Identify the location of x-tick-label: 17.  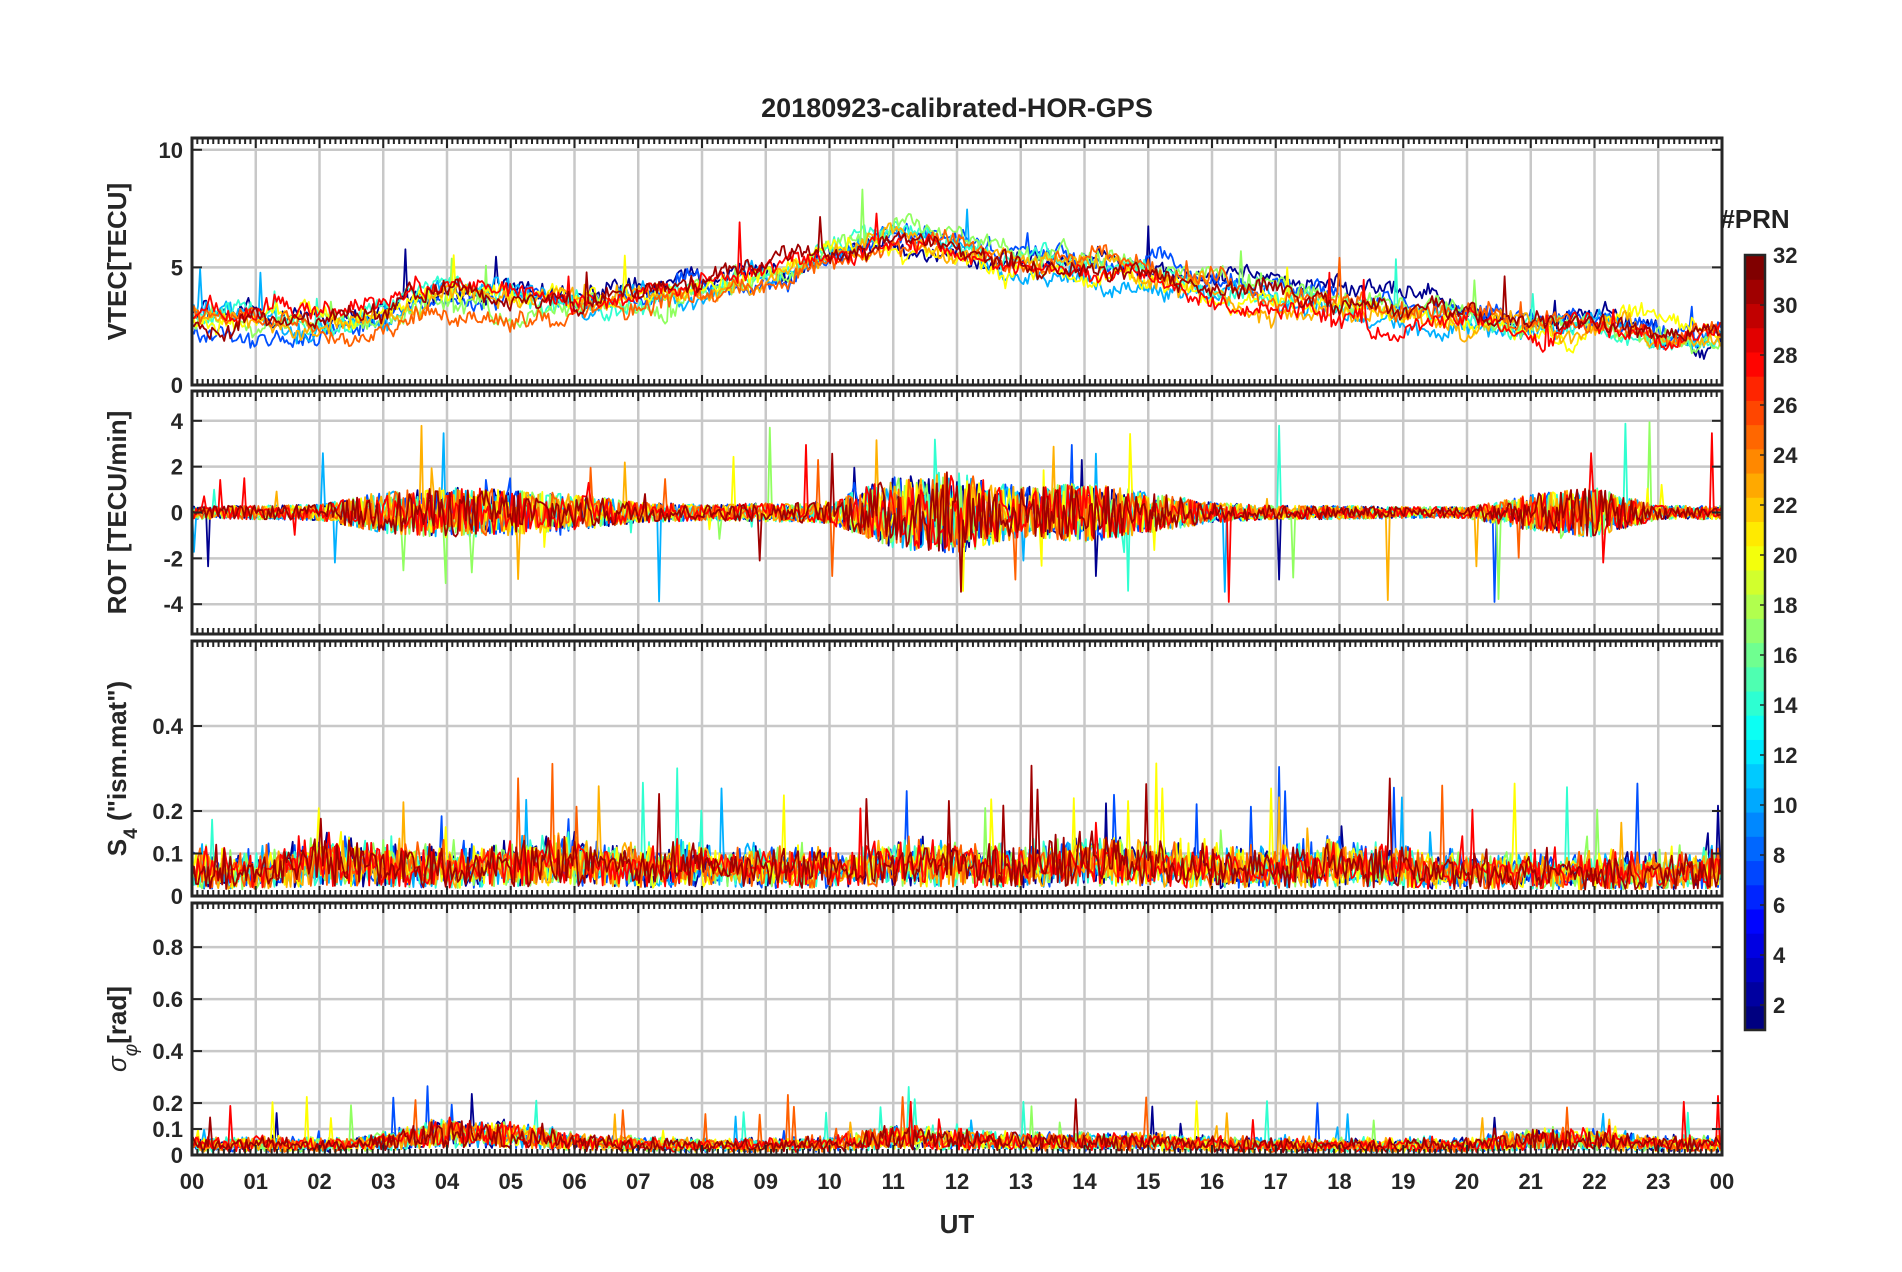
(1276, 1181).